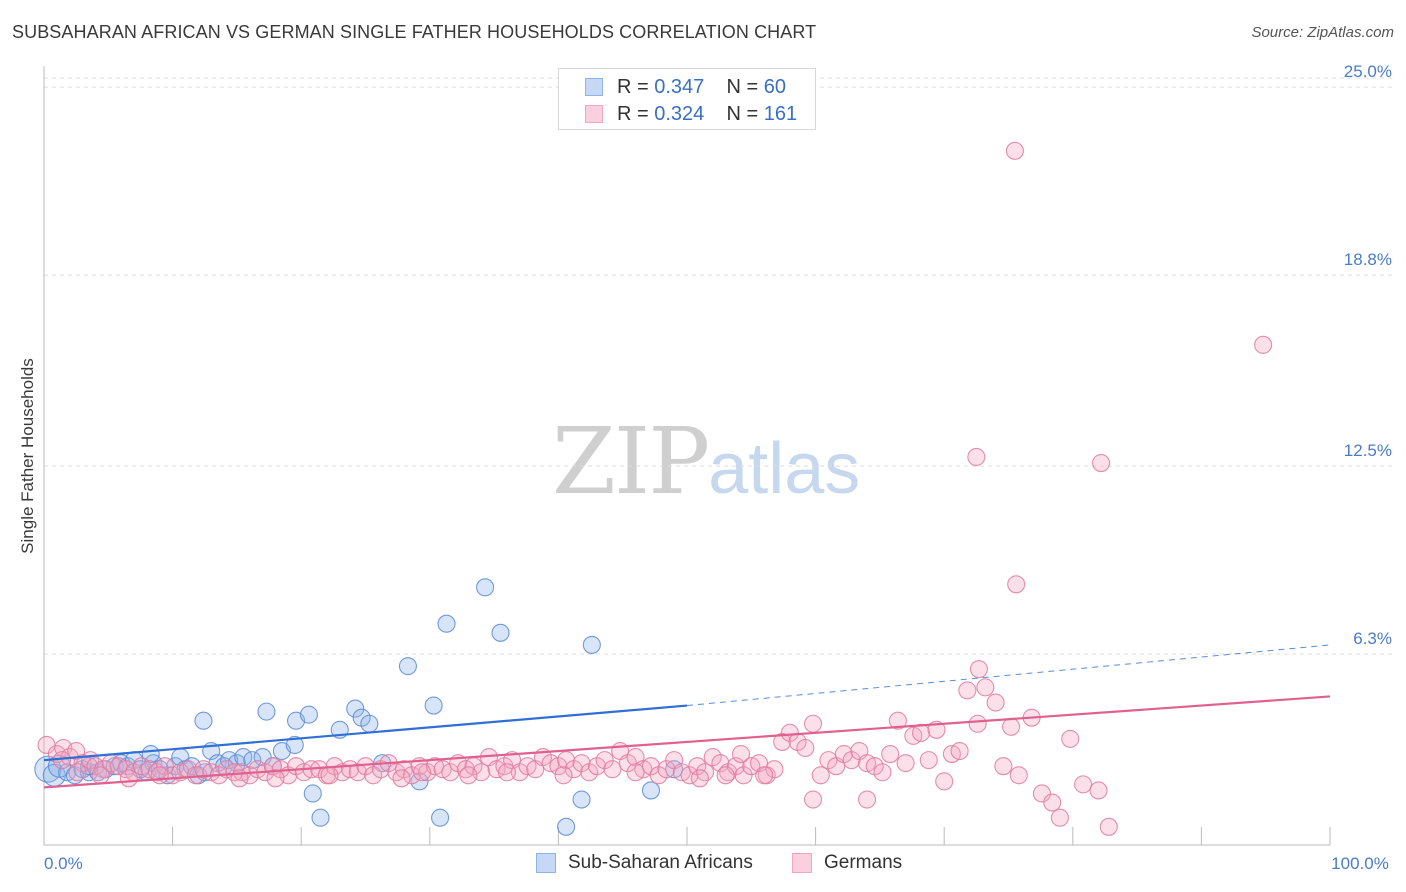 This screenshot has height=892, width=1406. What do you see at coordinates (1368, 71) in the screenshot?
I see `y-tick-label: 25.0%` at bounding box center [1368, 71].